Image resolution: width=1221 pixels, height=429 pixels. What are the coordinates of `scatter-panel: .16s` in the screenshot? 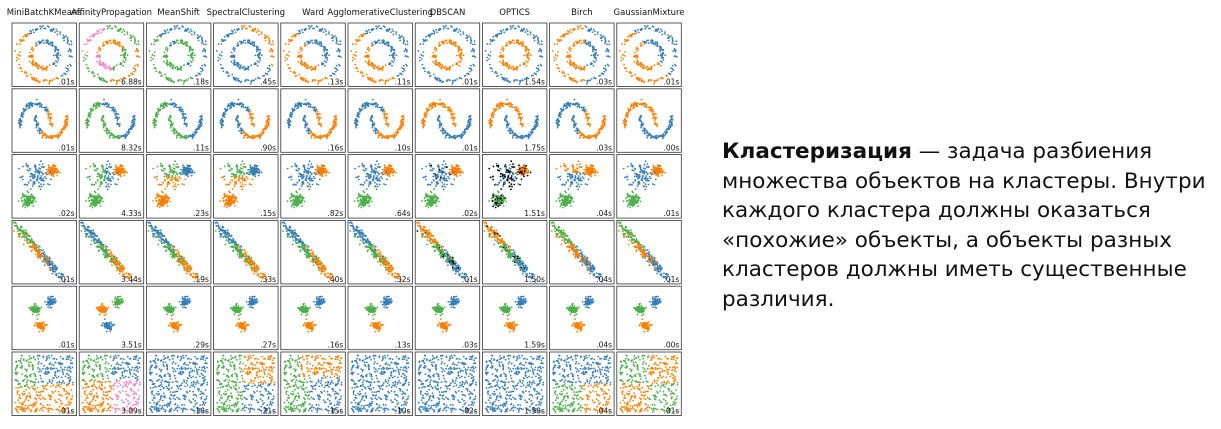 It's located at (313, 120).